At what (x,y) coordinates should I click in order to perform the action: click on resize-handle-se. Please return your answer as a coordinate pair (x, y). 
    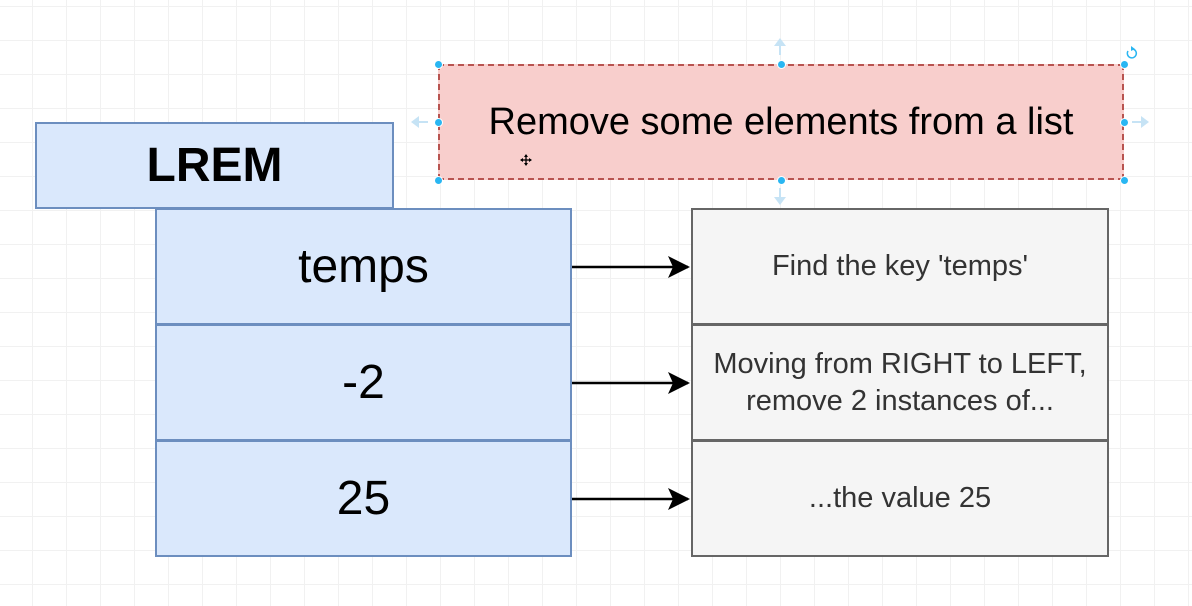
    Looking at the image, I should click on (1124, 180).